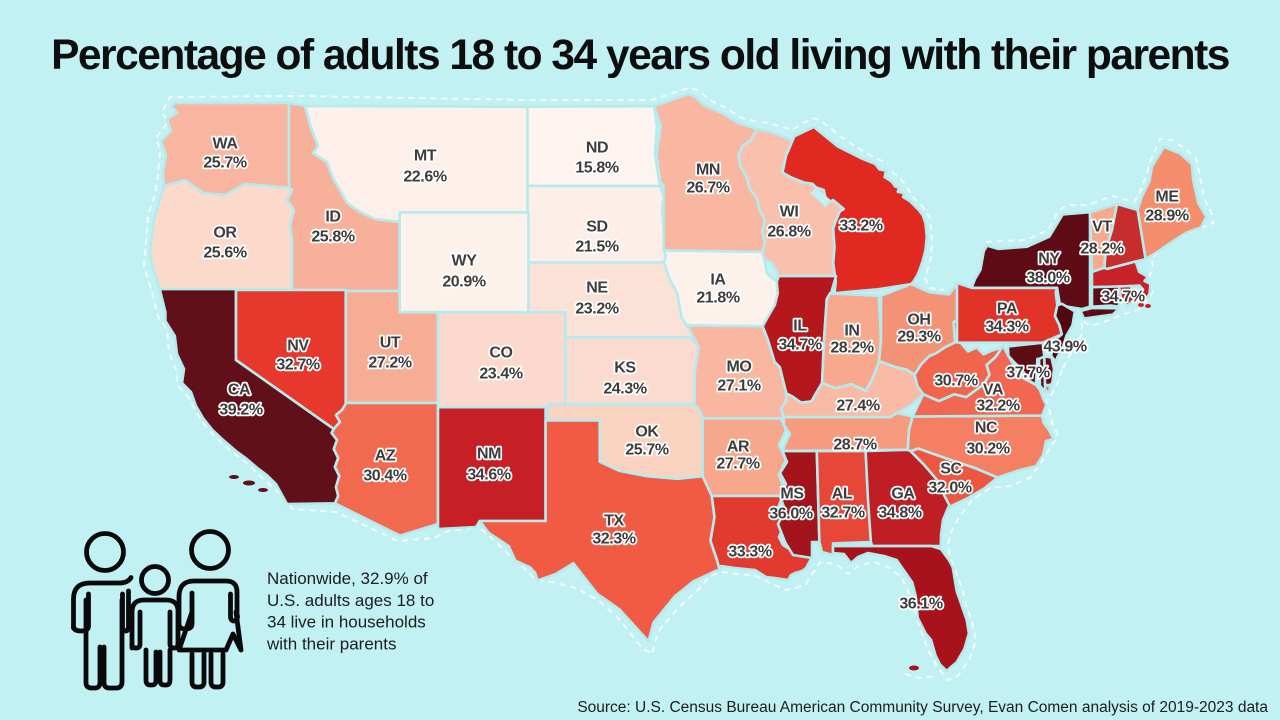 The image size is (1280, 720). Describe the element at coordinates (489, 454) in the screenshot. I see `svg-text: NM` at that location.